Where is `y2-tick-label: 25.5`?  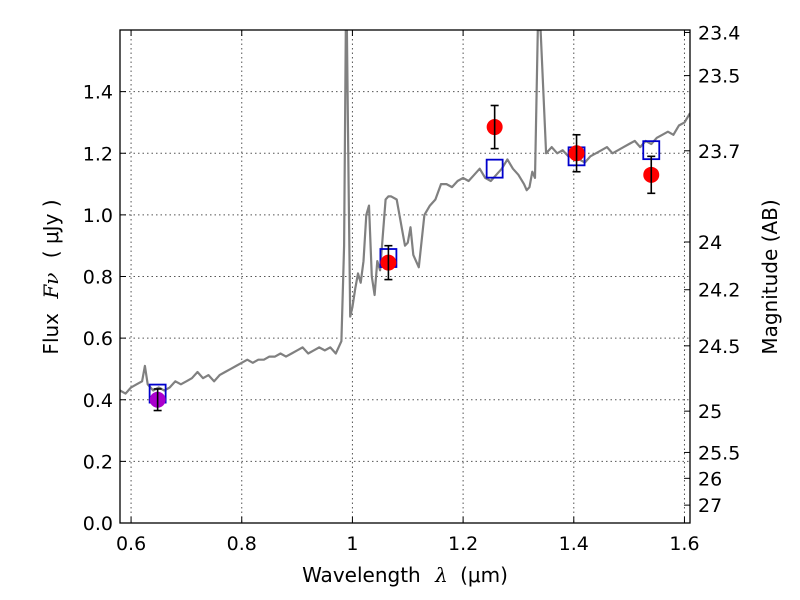
y2-tick-label: 25.5 is located at coordinates (719, 453).